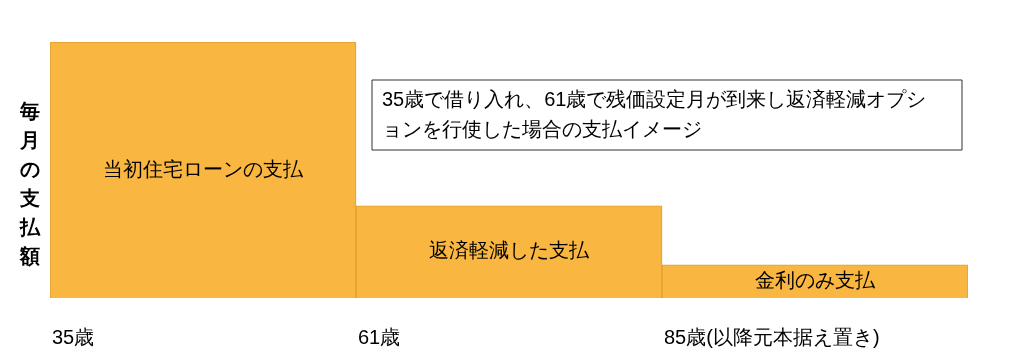  Describe the element at coordinates (30, 184) in the screenshot. I see `y-axis-title: 毎月の支払額` at that location.